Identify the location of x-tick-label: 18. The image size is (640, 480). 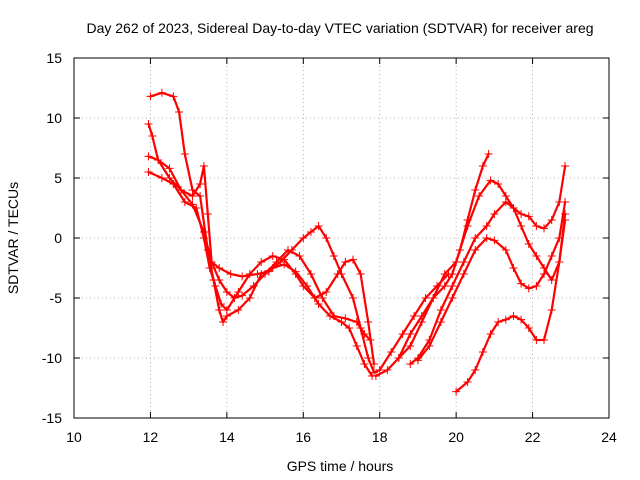
(380, 437).